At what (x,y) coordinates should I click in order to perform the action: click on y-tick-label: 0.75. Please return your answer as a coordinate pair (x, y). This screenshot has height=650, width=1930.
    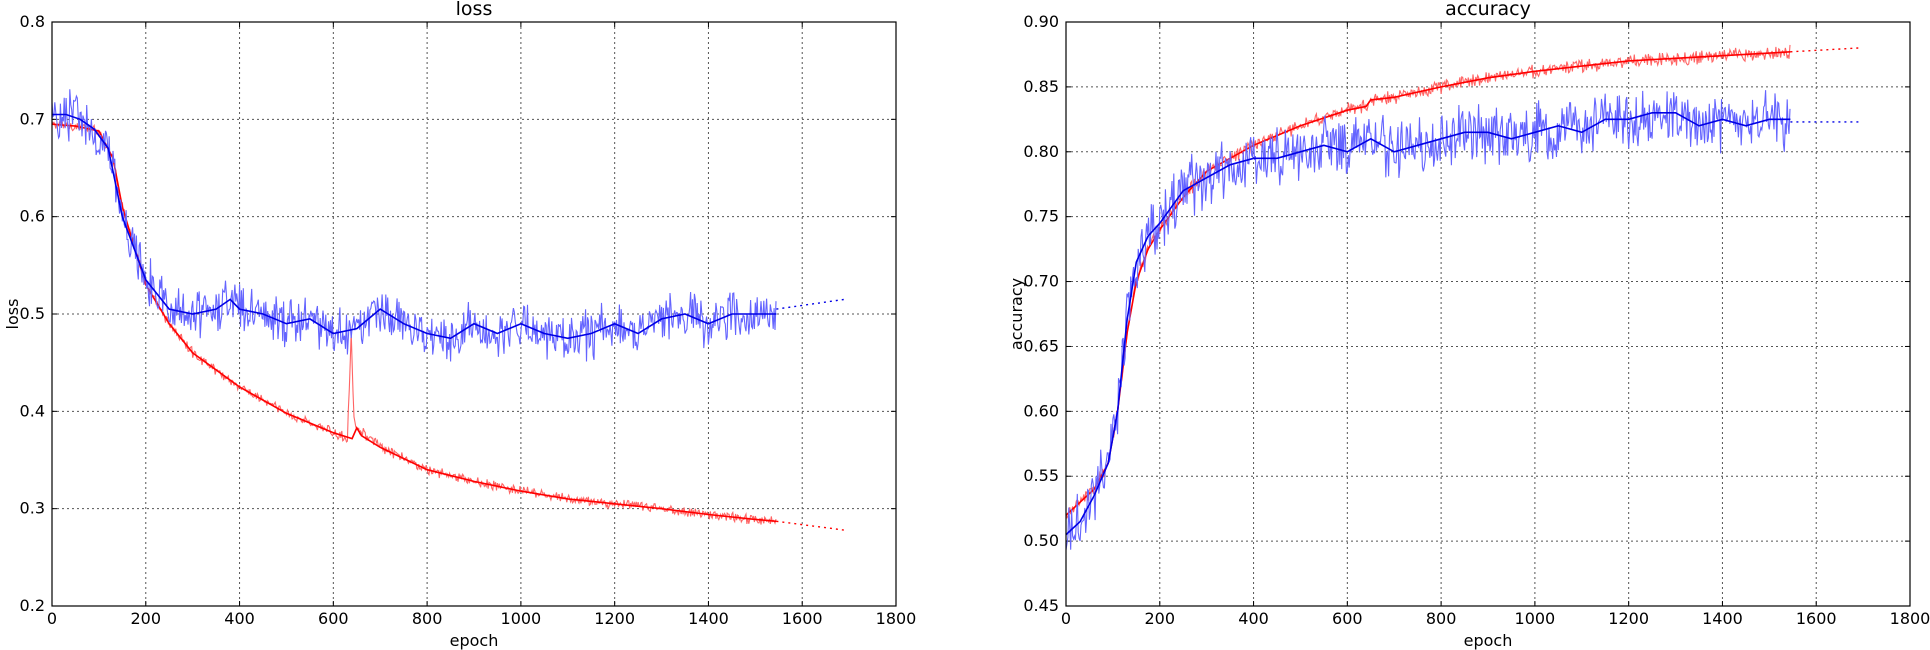
    Looking at the image, I should click on (1041, 216).